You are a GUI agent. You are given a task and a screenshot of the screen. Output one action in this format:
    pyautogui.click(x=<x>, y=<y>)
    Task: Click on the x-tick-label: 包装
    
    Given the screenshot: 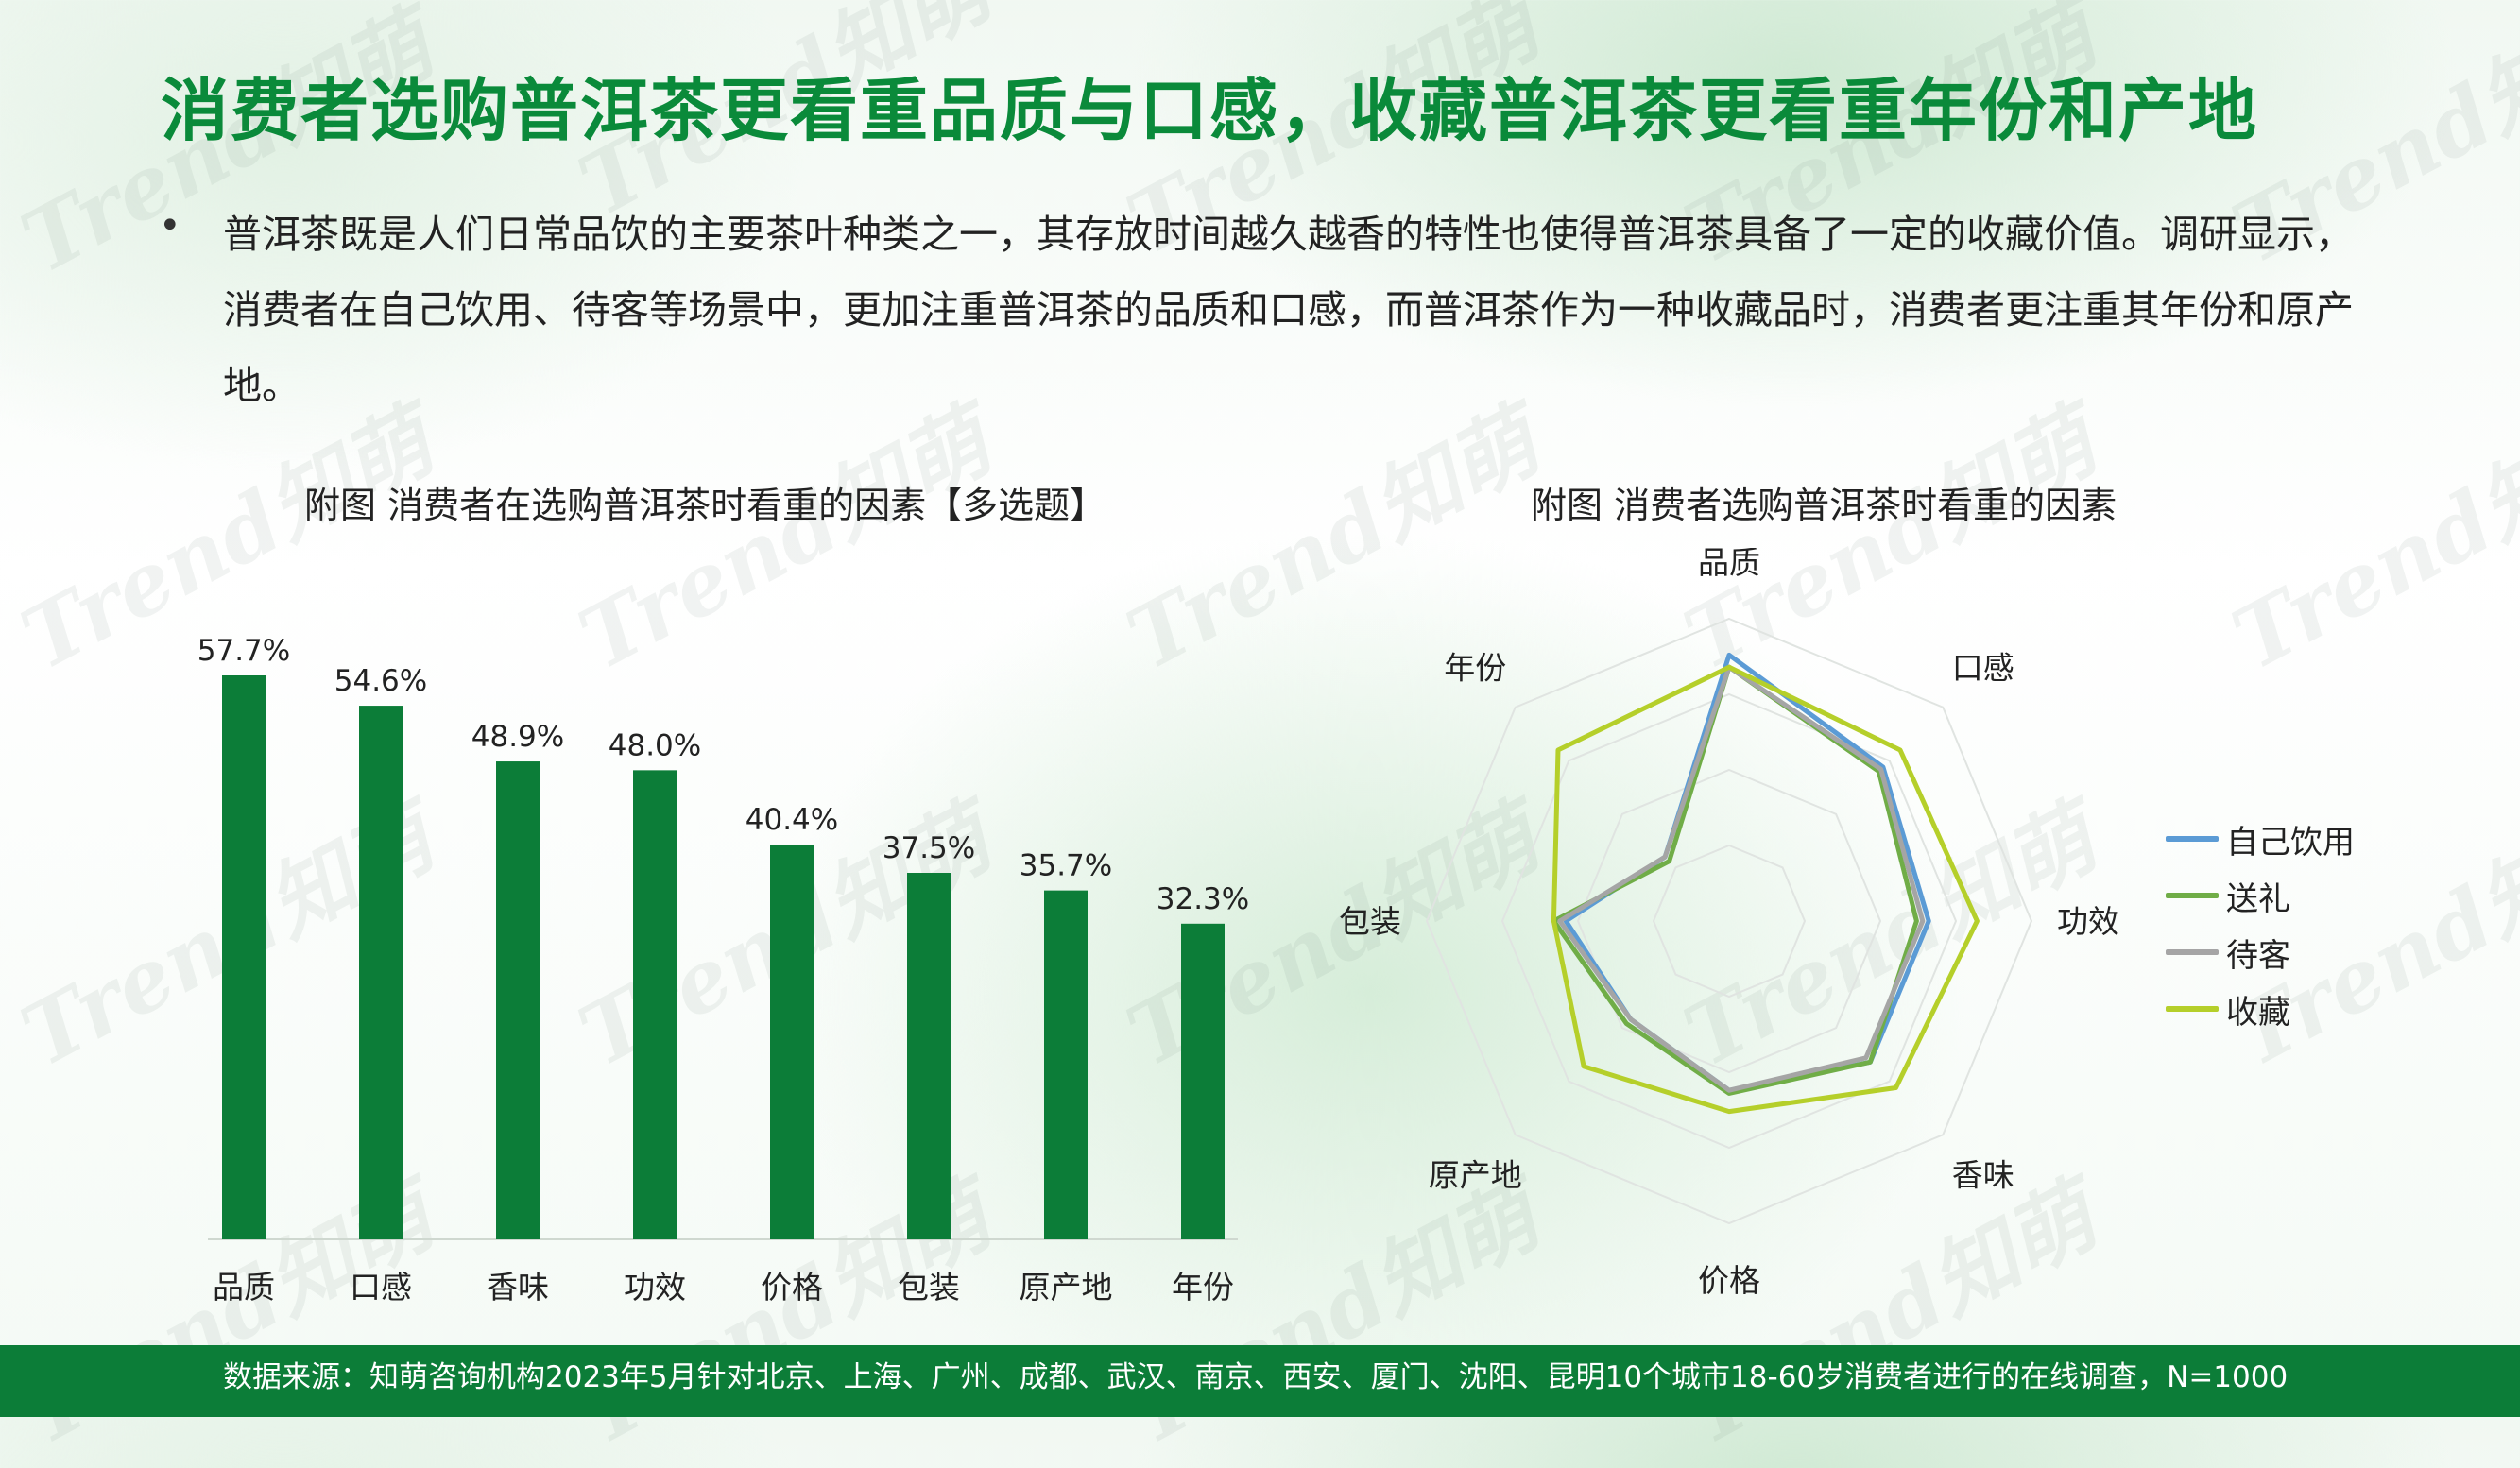 What is the action you would take?
    pyautogui.click(x=929, y=1287)
    